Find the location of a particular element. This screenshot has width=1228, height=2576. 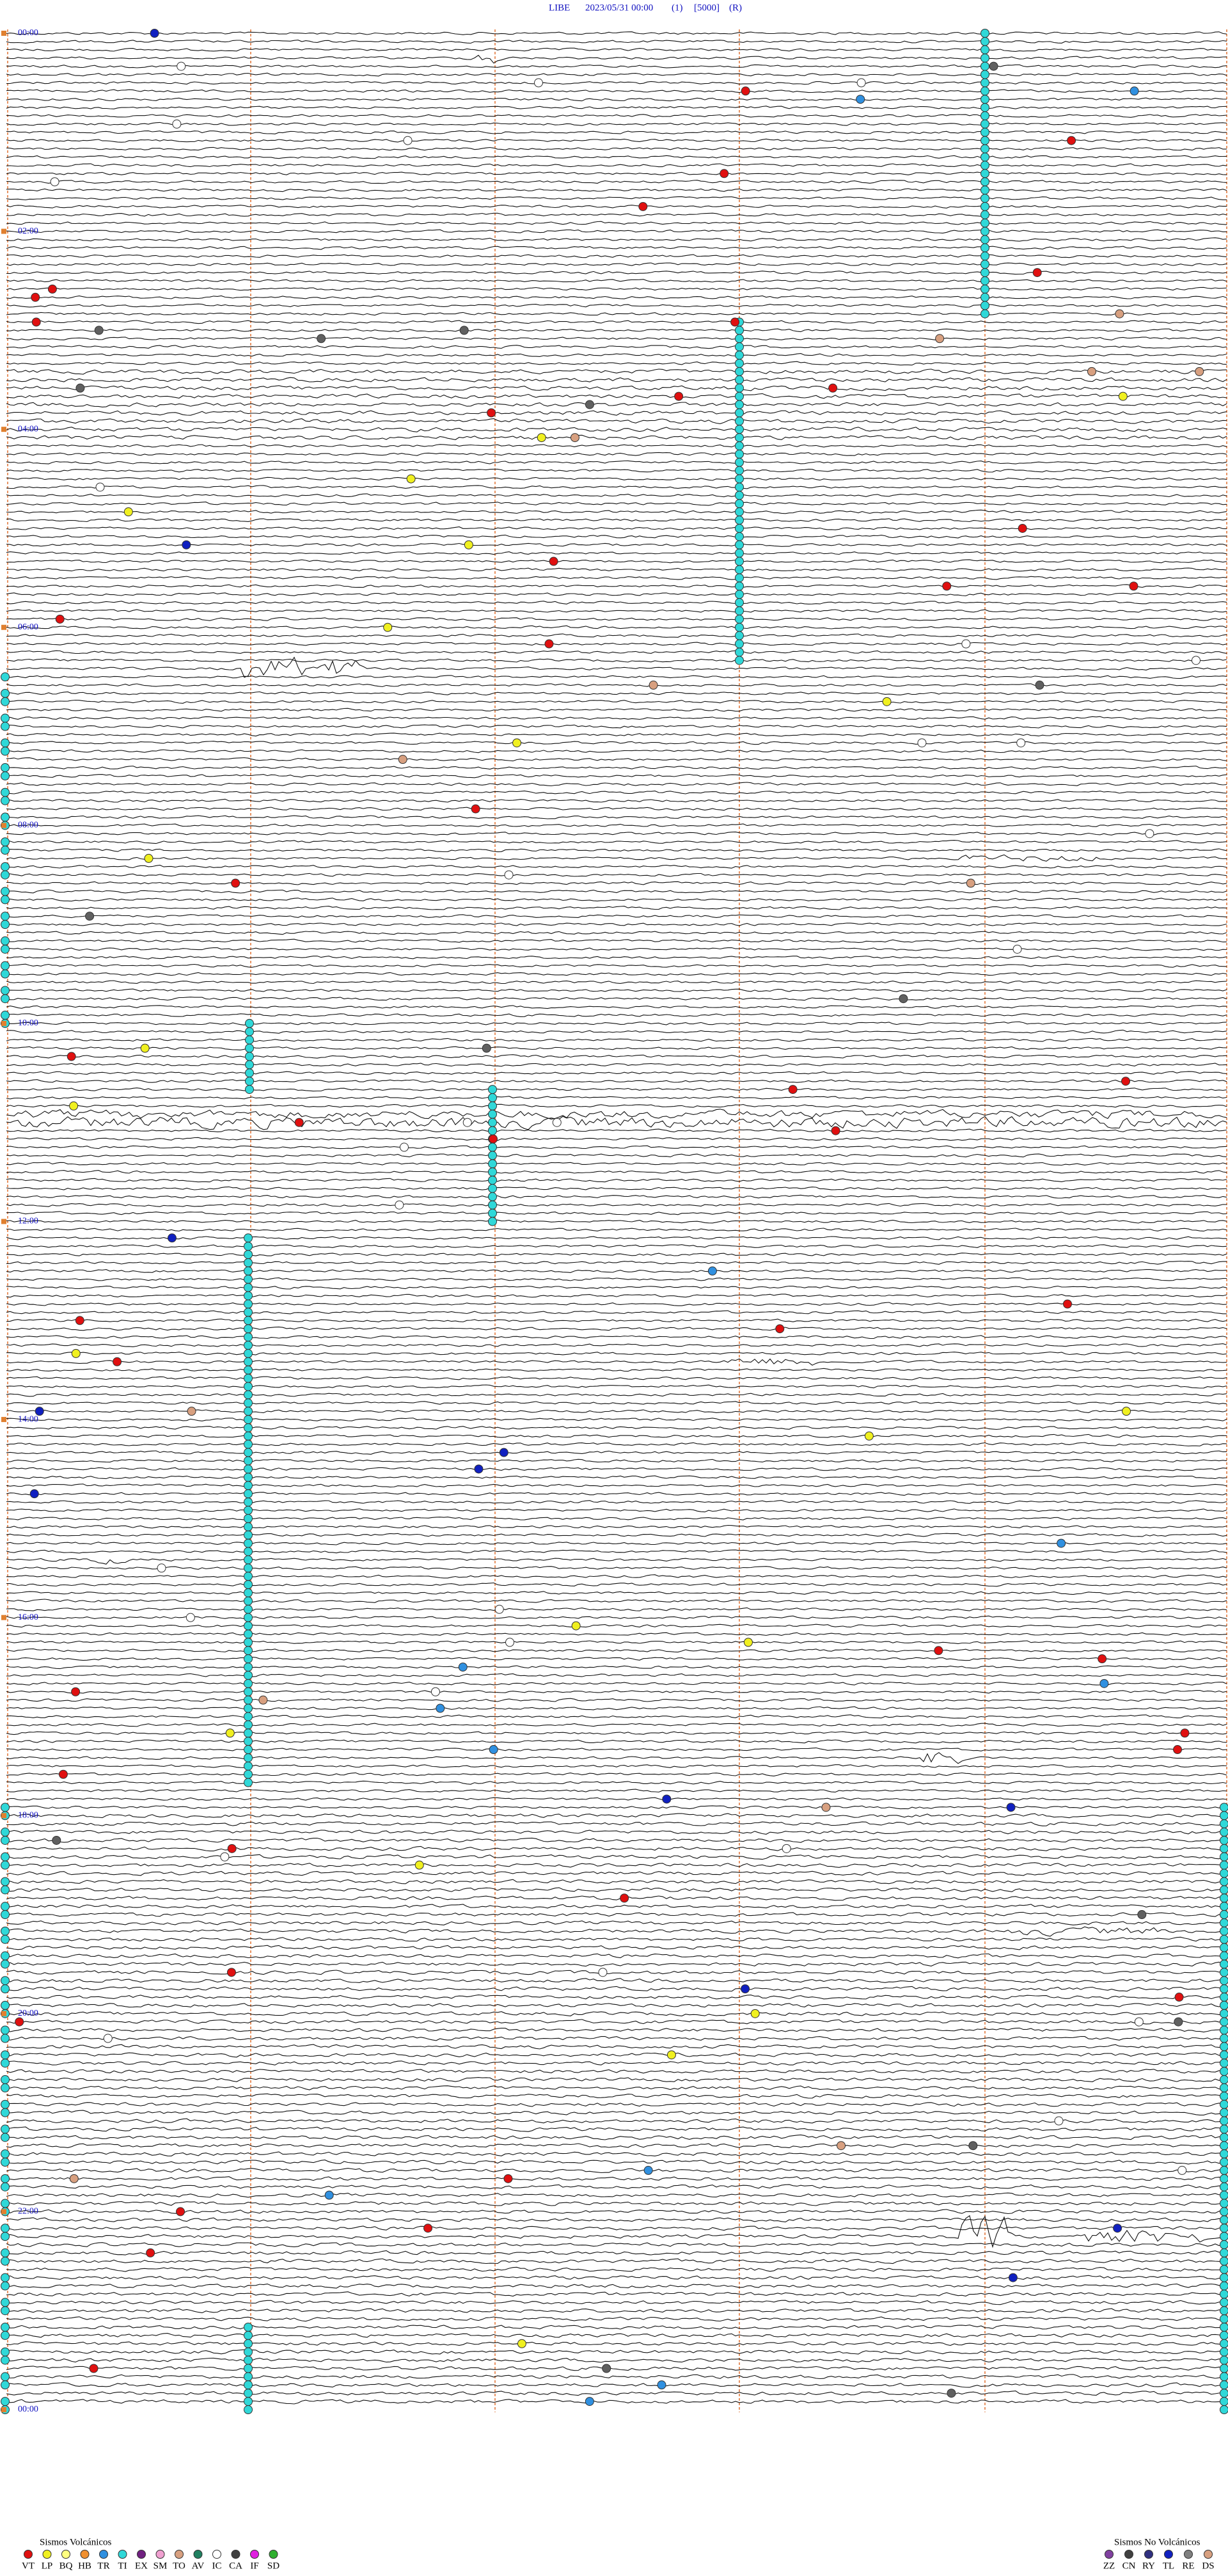

mode: (R) is located at coordinates (735, 8).